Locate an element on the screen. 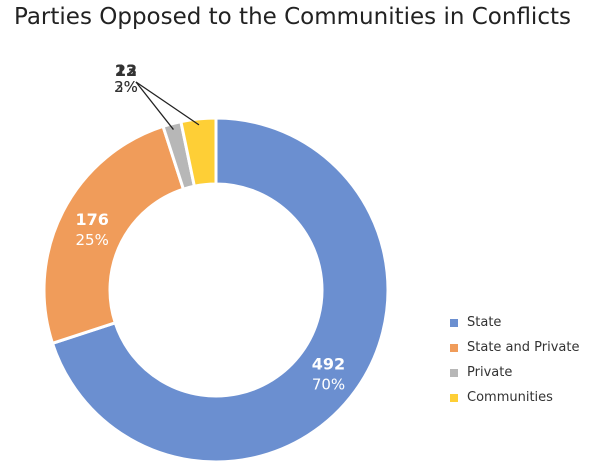 This screenshot has height=473, width=595. slice-communities is located at coordinates (198, 152).